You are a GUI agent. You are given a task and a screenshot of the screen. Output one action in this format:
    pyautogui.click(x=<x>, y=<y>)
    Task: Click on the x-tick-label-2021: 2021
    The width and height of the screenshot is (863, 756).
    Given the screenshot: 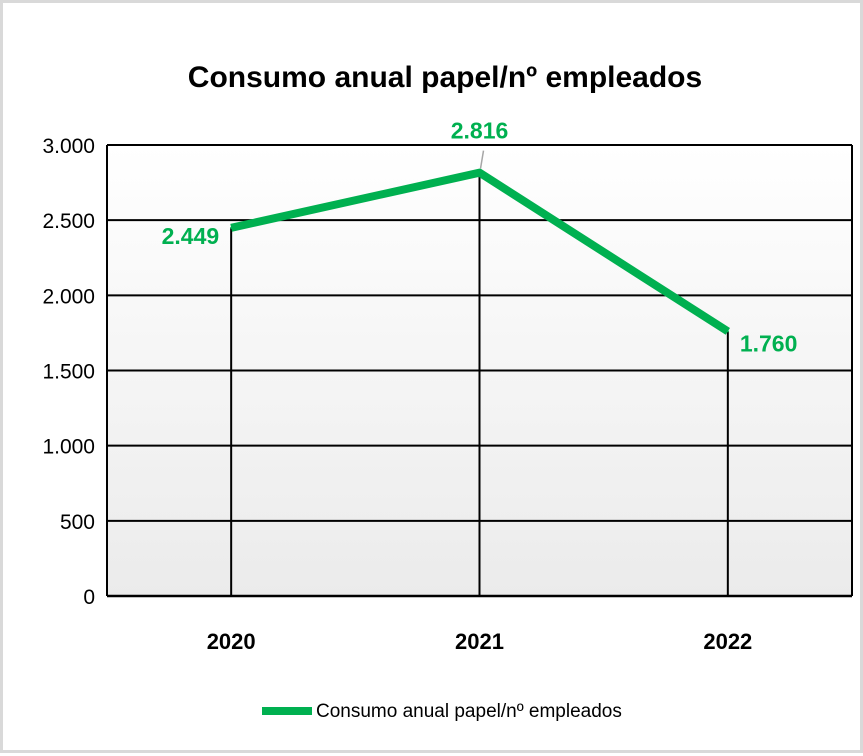 What is the action you would take?
    pyautogui.click(x=479, y=641)
    